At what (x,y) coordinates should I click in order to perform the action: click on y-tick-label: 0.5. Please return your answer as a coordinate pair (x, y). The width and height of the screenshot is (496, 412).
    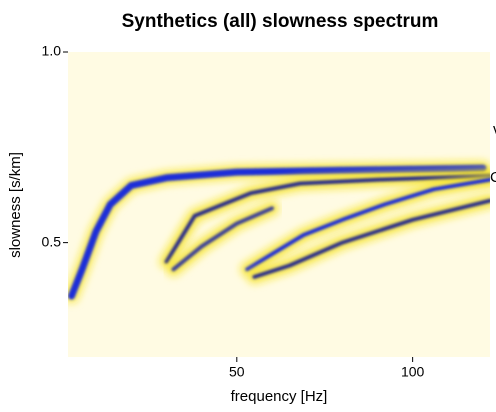
    Looking at the image, I should click on (52, 241).